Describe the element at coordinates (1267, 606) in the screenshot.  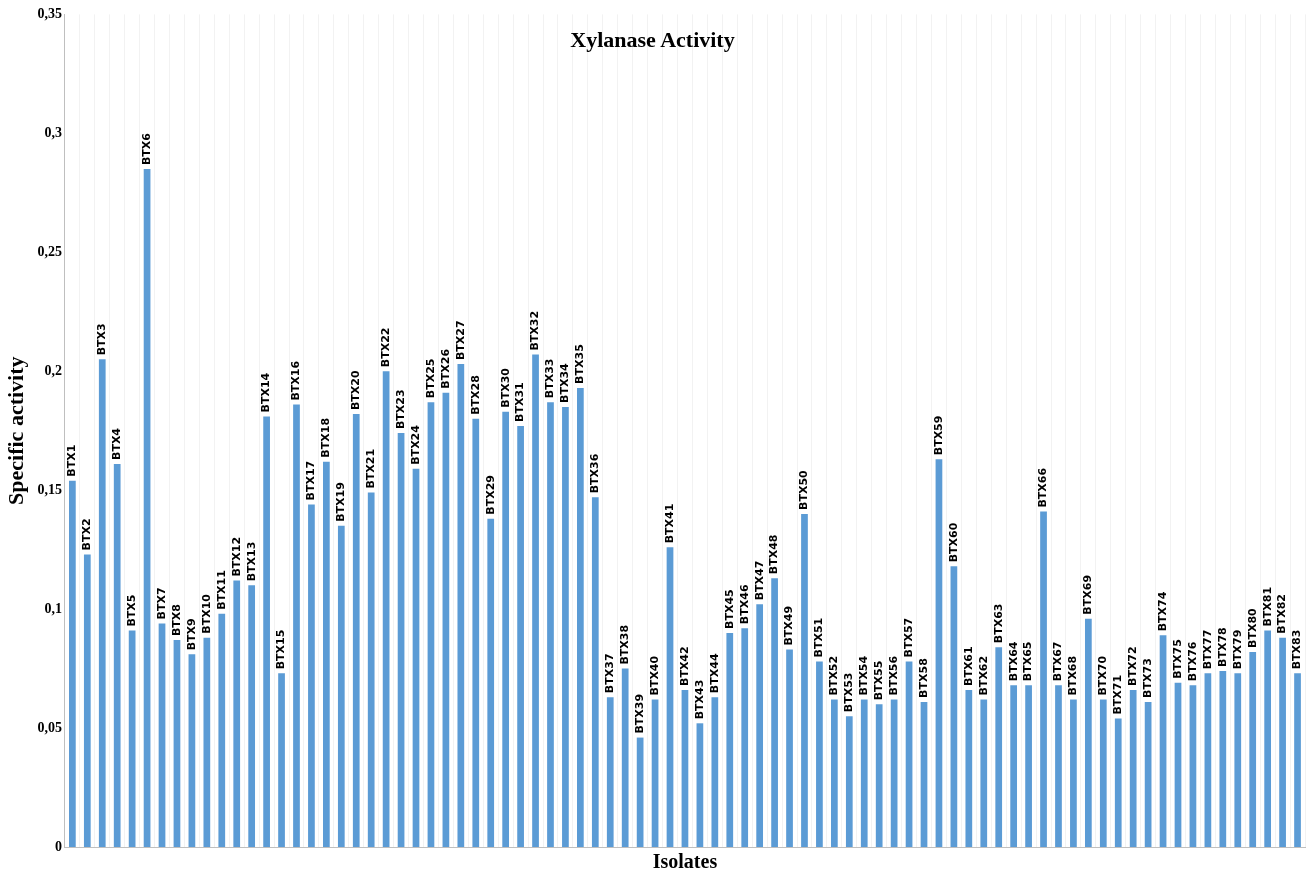
I see `x-tick-label: BTX81` at that location.